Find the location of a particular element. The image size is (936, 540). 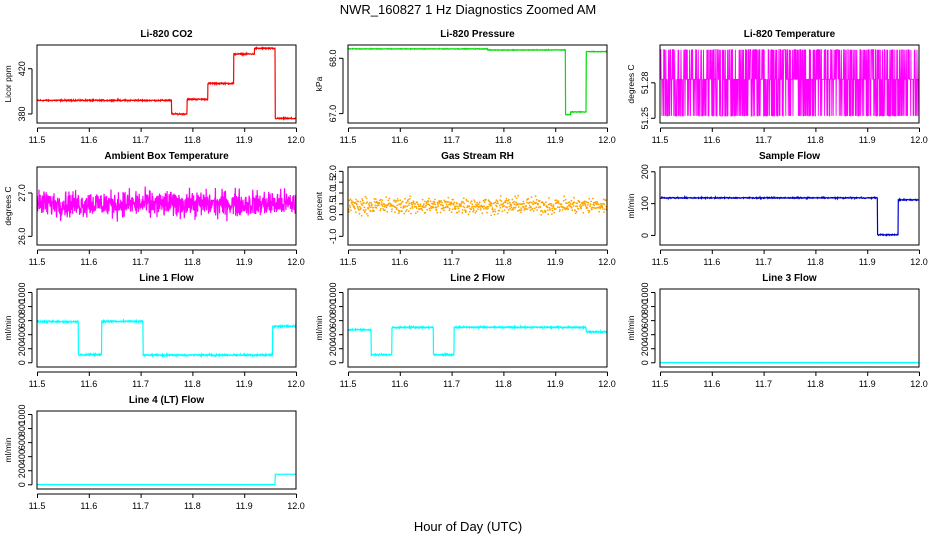

panel-title-li-820-co2: Li-820 CO2 is located at coordinates (166, 34).